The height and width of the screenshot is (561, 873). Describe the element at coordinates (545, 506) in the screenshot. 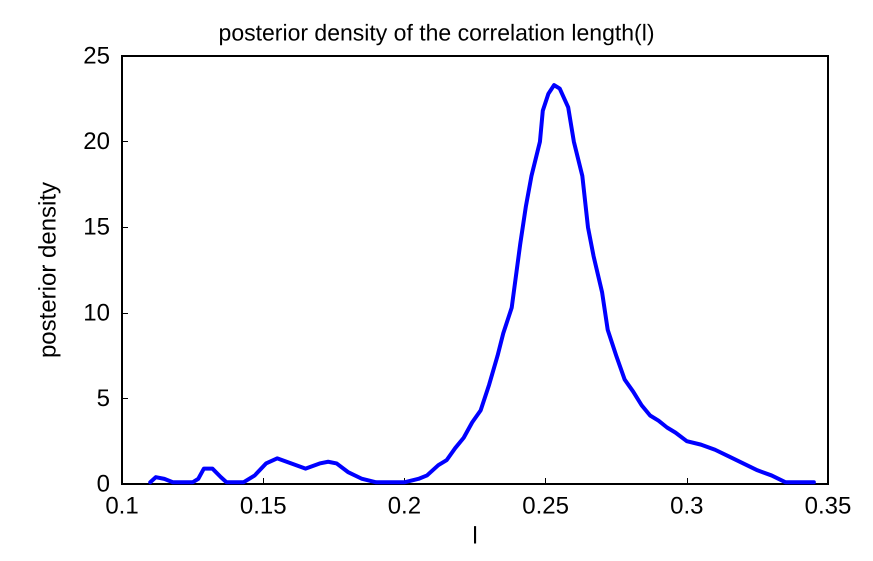

I see `x-tick-label: 0.25` at that location.